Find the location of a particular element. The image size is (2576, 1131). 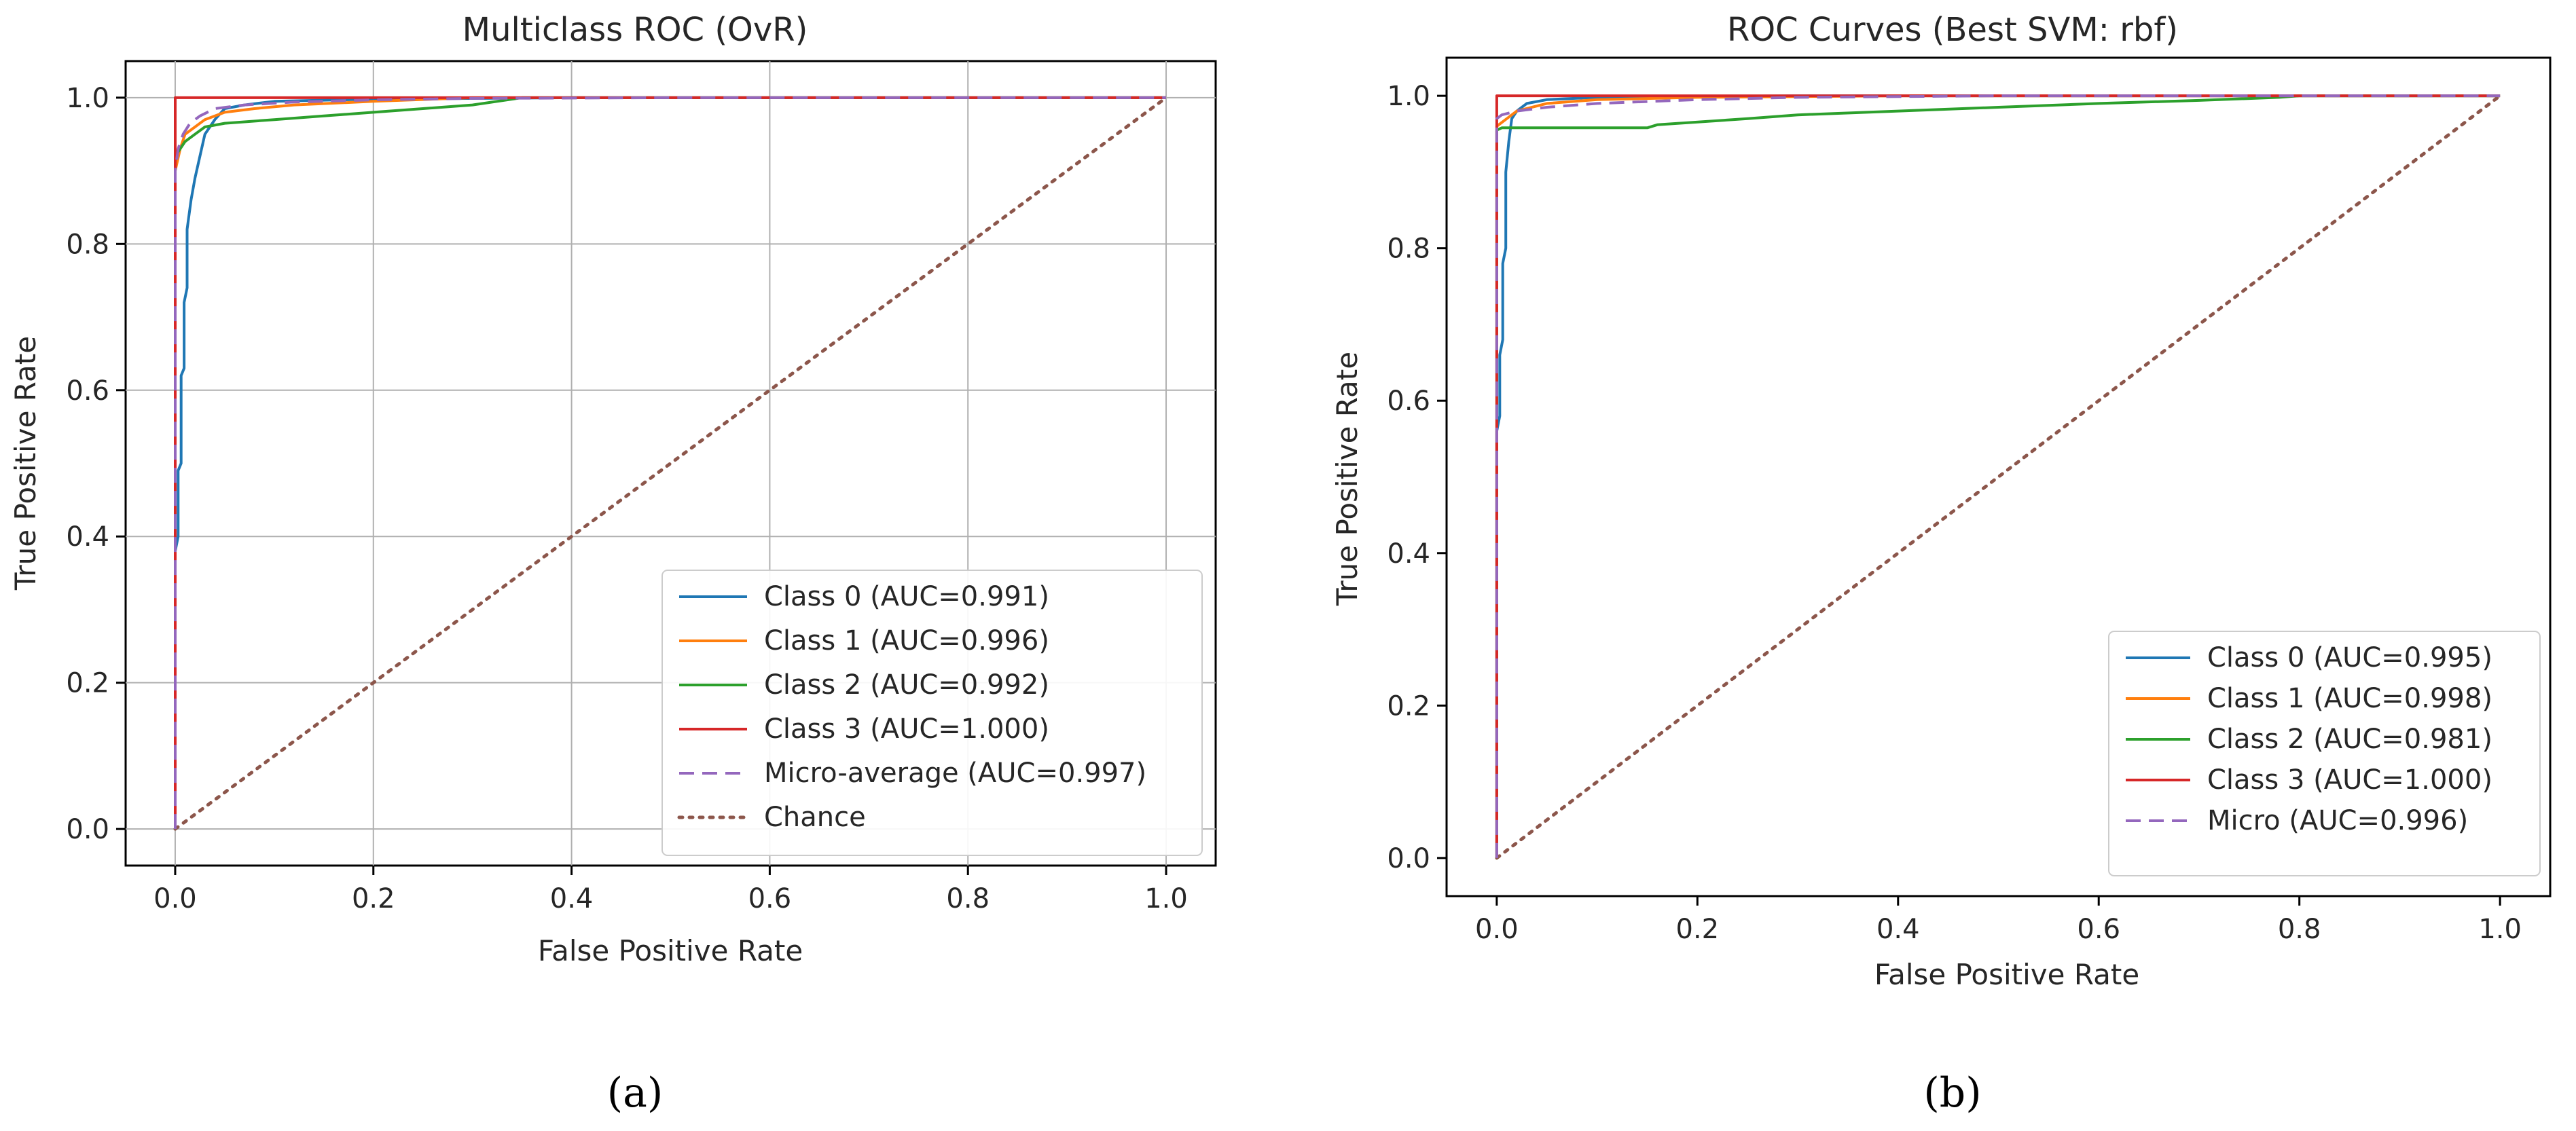

legend-label: Class 1 (AUC=0.998) is located at coordinates (2349, 698).